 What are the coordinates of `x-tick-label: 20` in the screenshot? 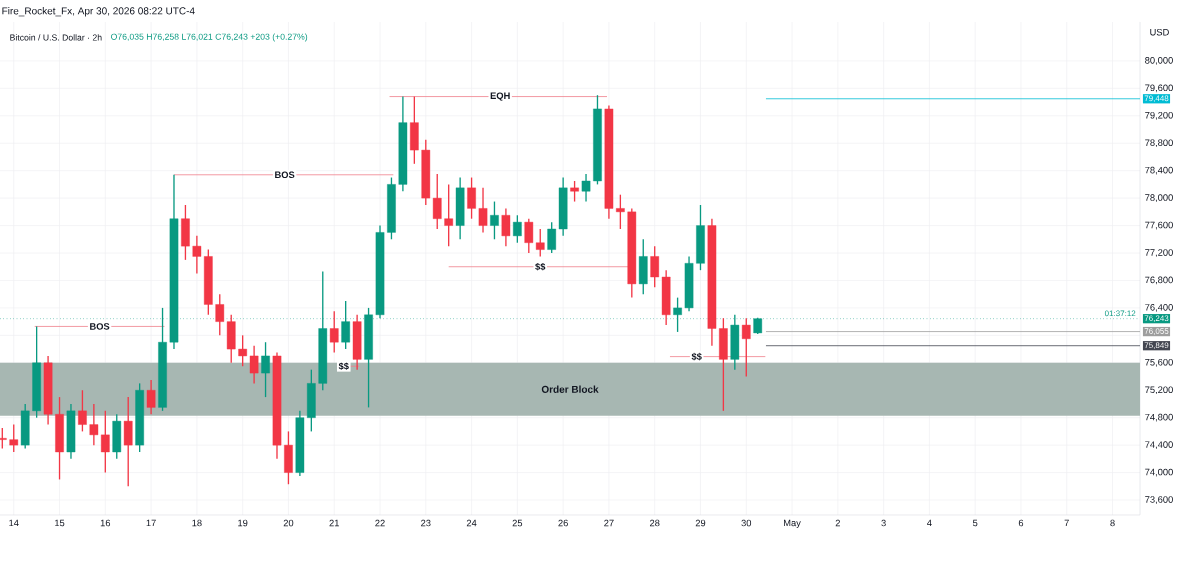 It's located at (288, 523).